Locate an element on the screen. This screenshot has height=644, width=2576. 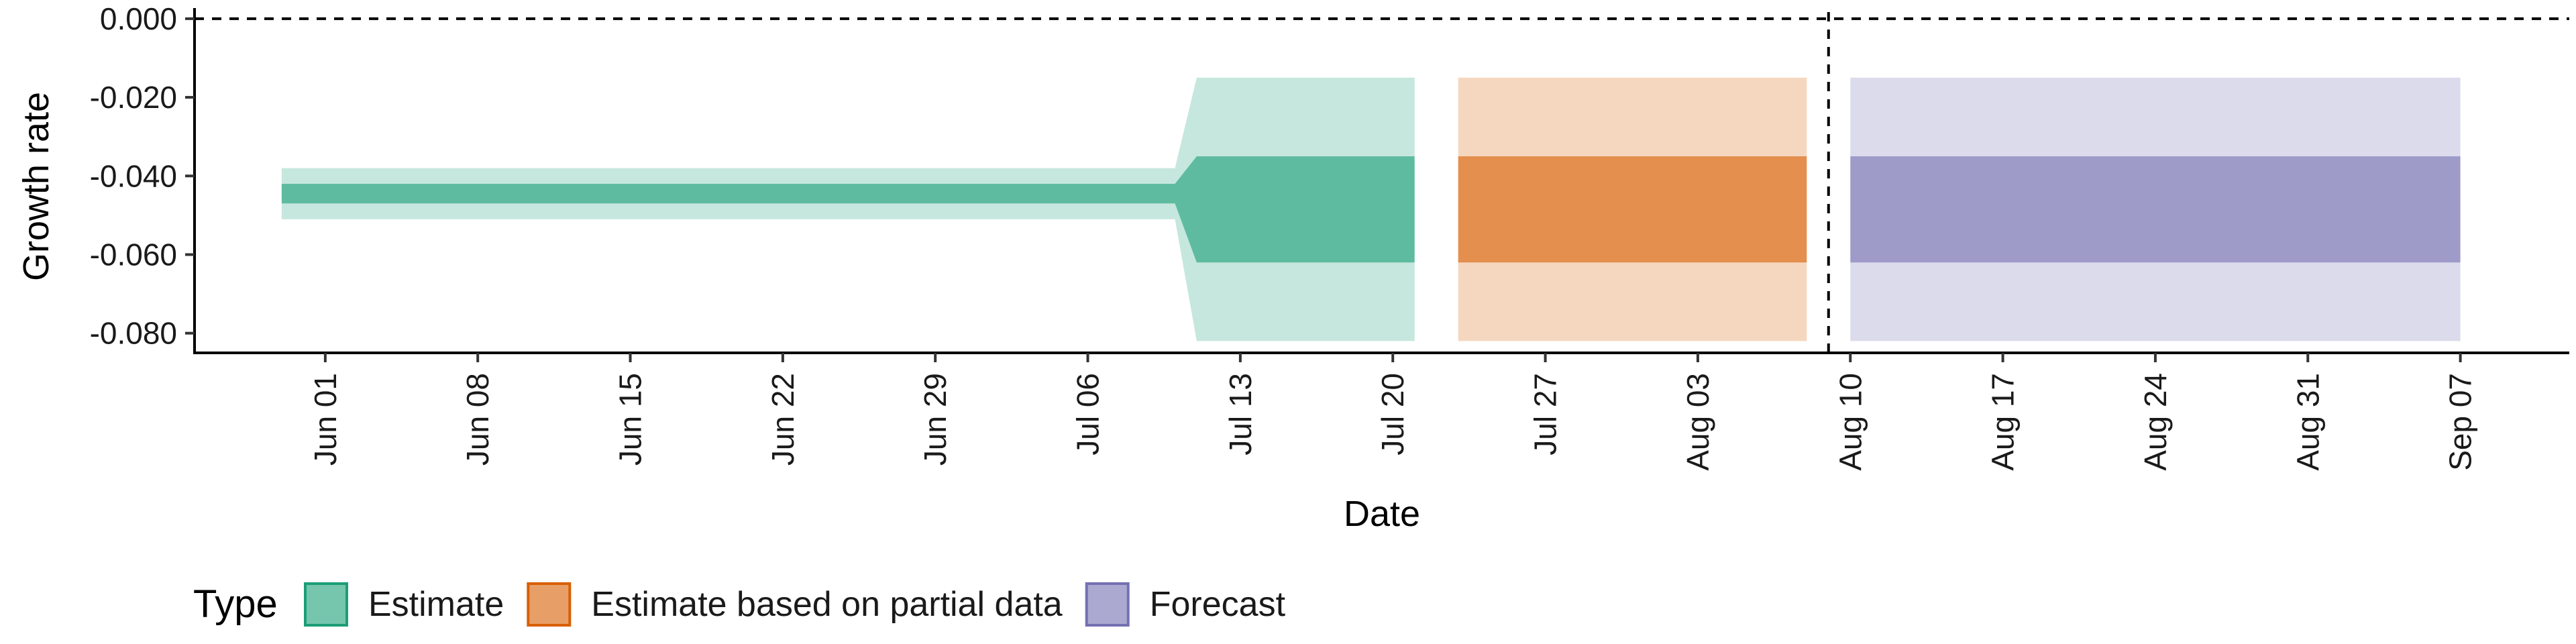
x-tick-label: Jul 13 is located at coordinates (1240, 414).